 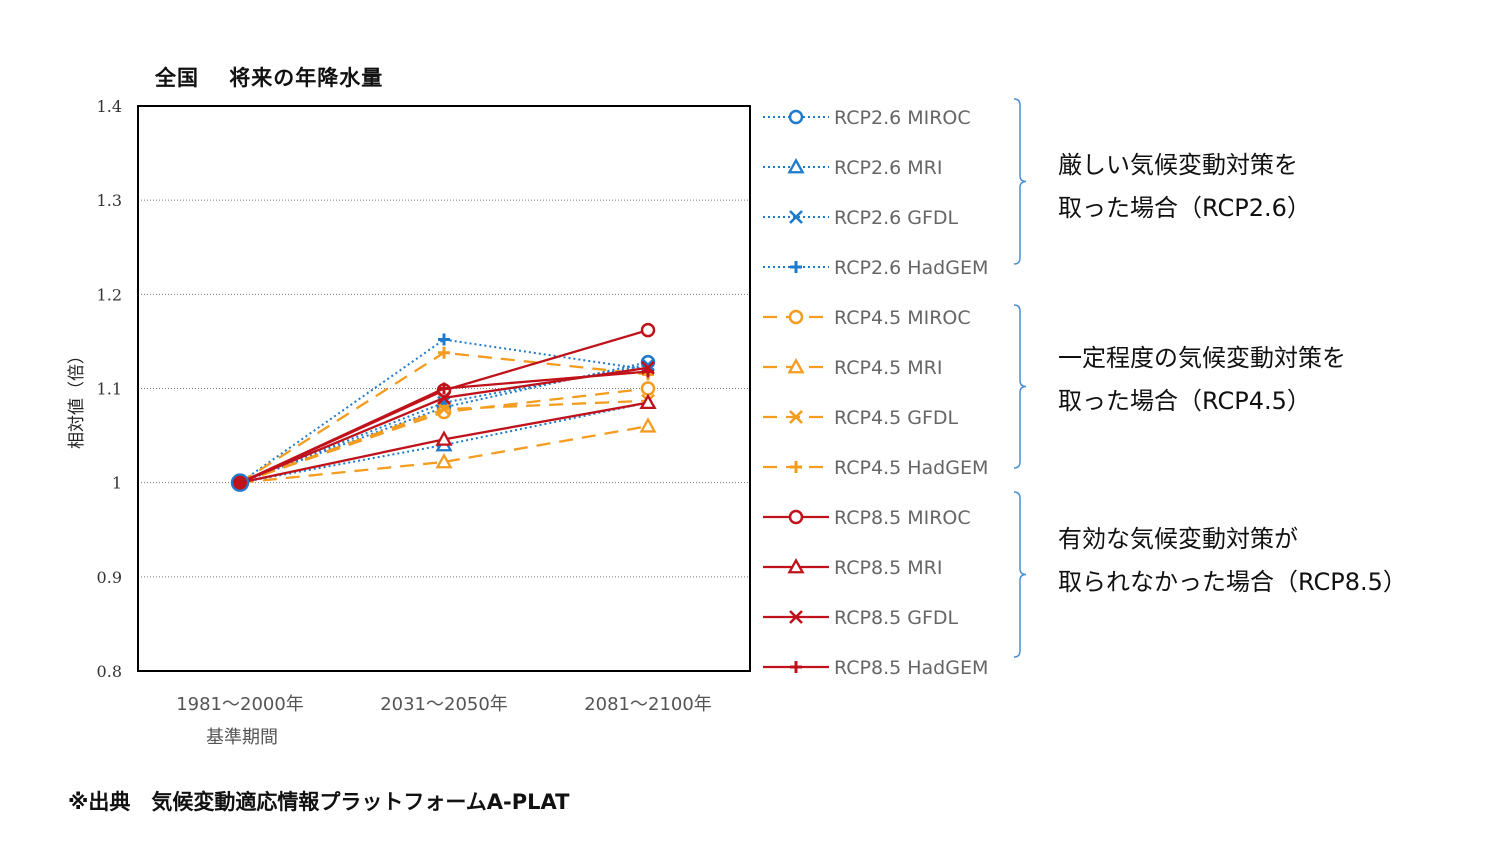 I want to click on legend-item: RCP8.5 MRI, so click(x=852, y=568).